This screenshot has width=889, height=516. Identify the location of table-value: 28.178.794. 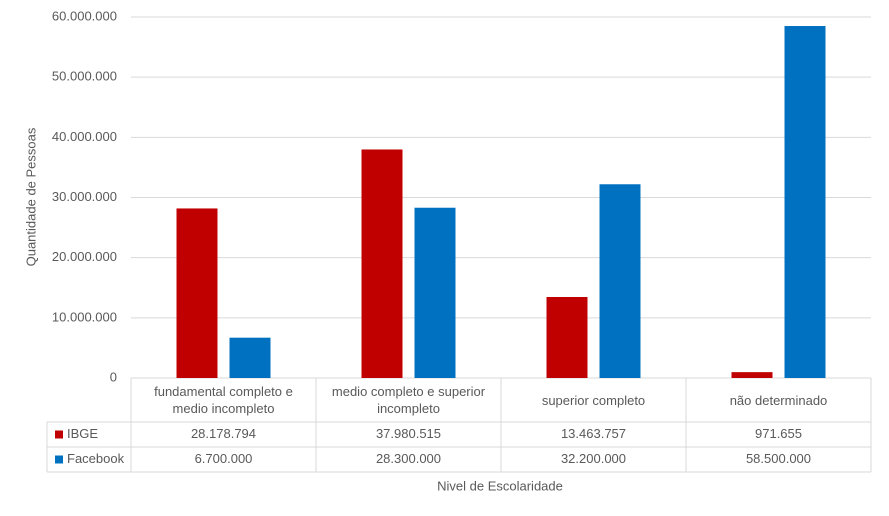
(223, 433).